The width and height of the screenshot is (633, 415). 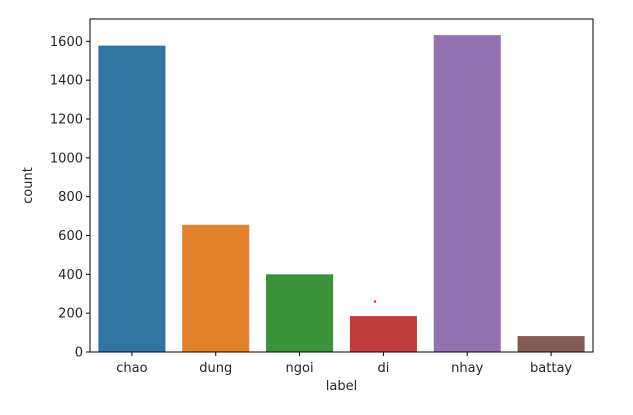 What do you see at coordinates (300, 368) in the screenshot?
I see `x-tick-label-ngoi: ngoi` at bounding box center [300, 368].